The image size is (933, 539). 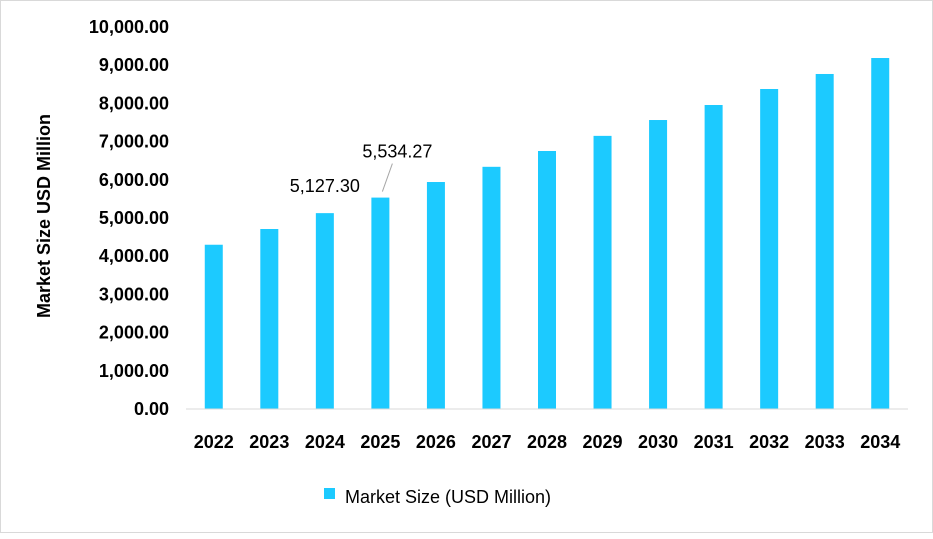 What do you see at coordinates (436, 442) in the screenshot?
I see `x-tick-label: 2026` at bounding box center [436, 442].